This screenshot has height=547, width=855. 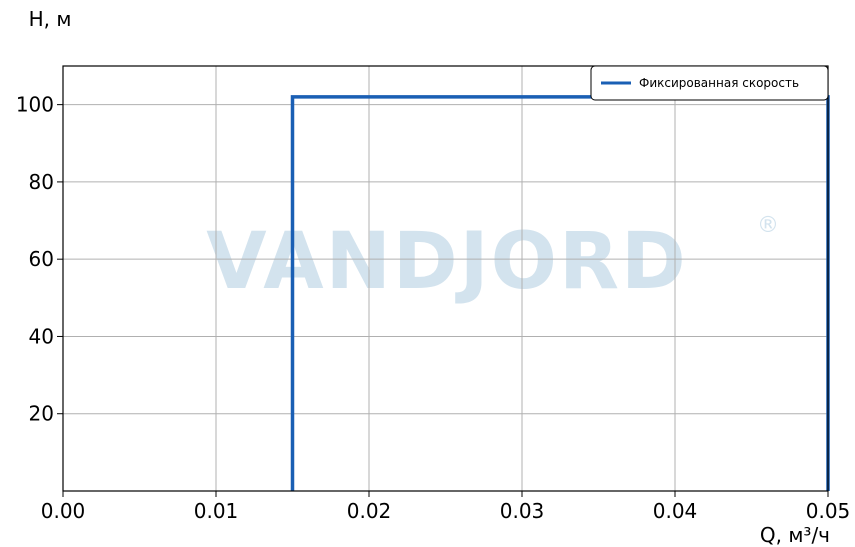 What do you see at coordinates (63, 511) in the screenshot?
I see `x-tick-label: 0.00` at bounding box center [63, 511].